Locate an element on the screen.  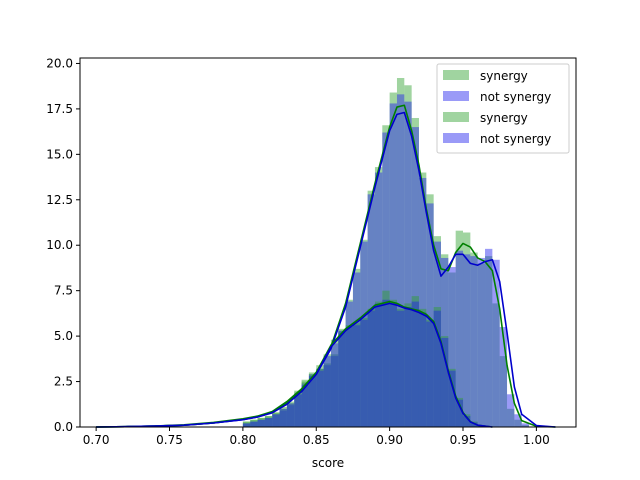
y-tick-label: 17.5 is located at coordinates (59, 109).